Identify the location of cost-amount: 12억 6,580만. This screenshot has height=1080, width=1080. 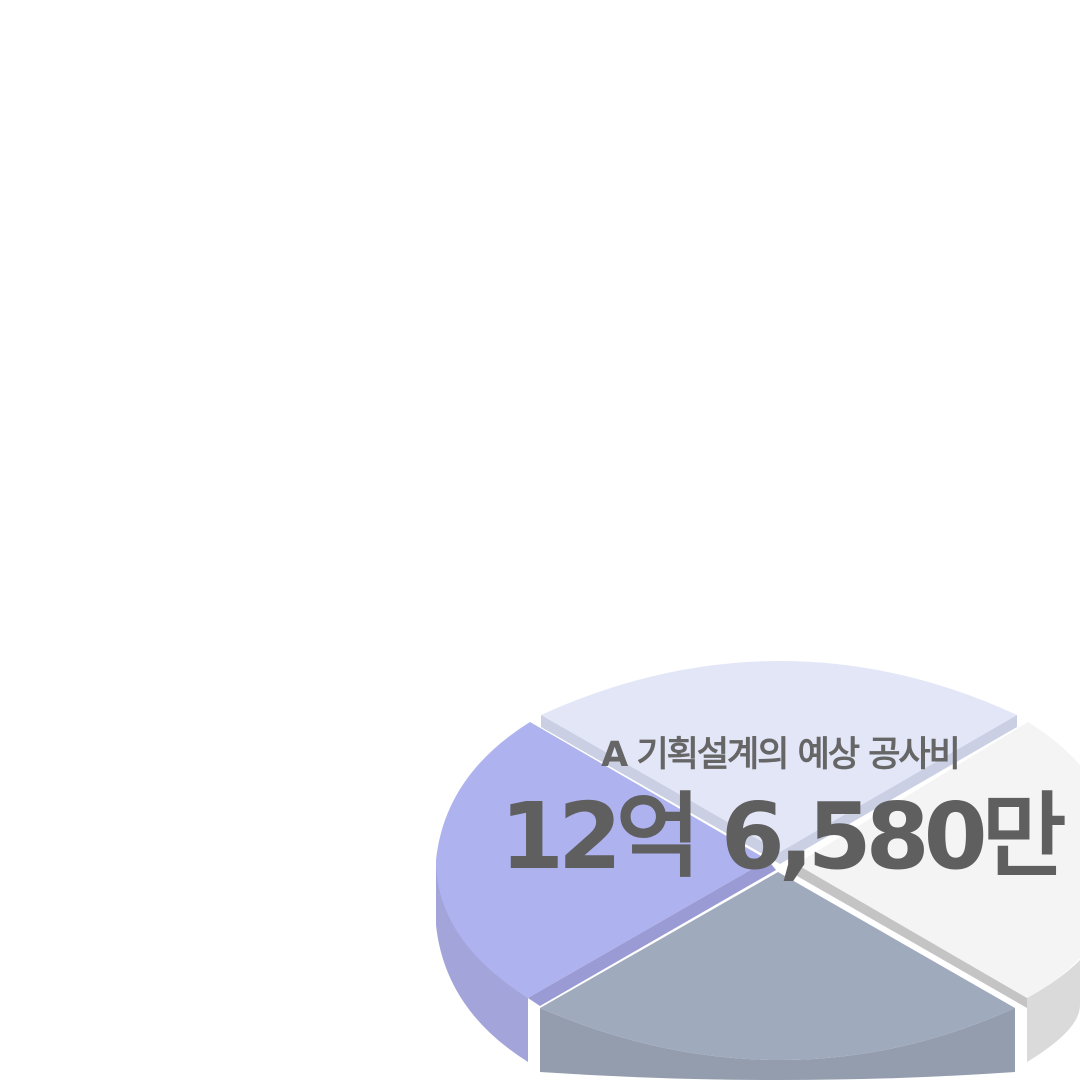
(783, 836).